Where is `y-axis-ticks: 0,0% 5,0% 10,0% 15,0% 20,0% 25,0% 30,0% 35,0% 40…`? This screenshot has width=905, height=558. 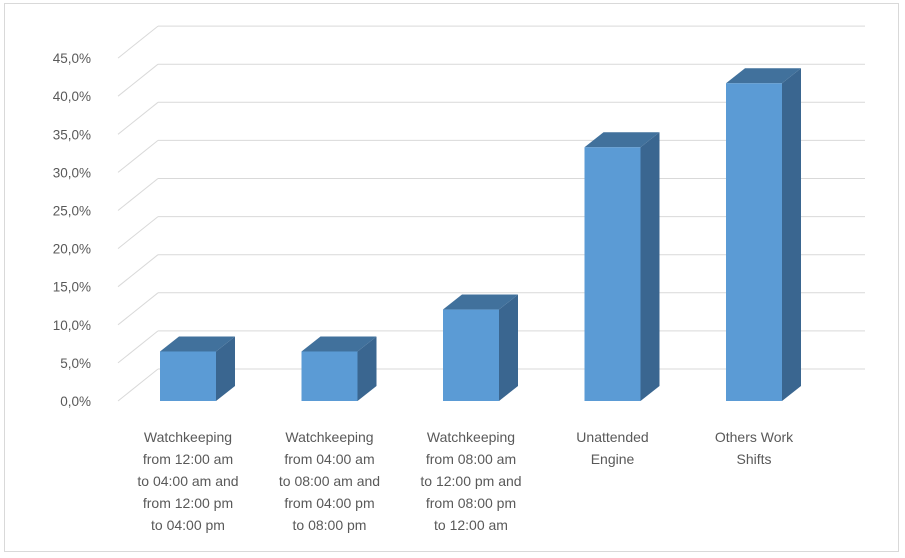 y-axis-ticks: 0,0% 5,0% 10,0% 15,0% 20,0% 25,0% 30,0% 35,0% 40… is located at coordinates (72, 230).